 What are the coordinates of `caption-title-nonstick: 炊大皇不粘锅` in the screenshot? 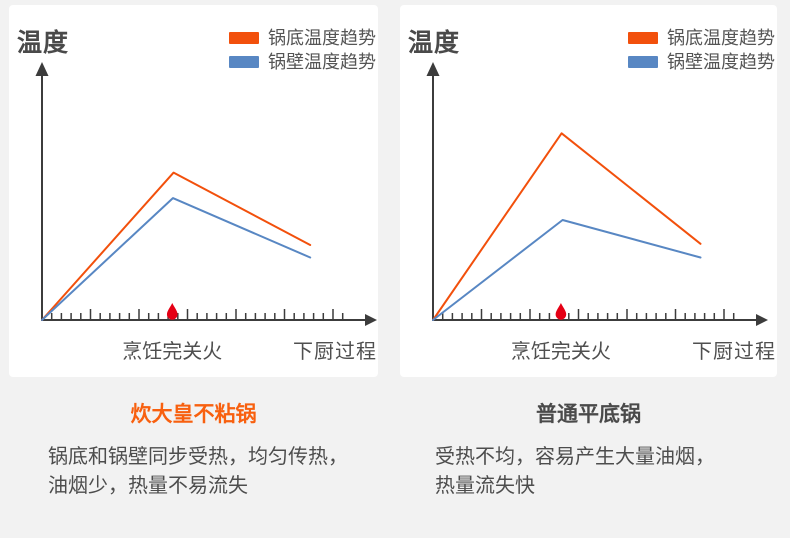 It's located at (193, 414).